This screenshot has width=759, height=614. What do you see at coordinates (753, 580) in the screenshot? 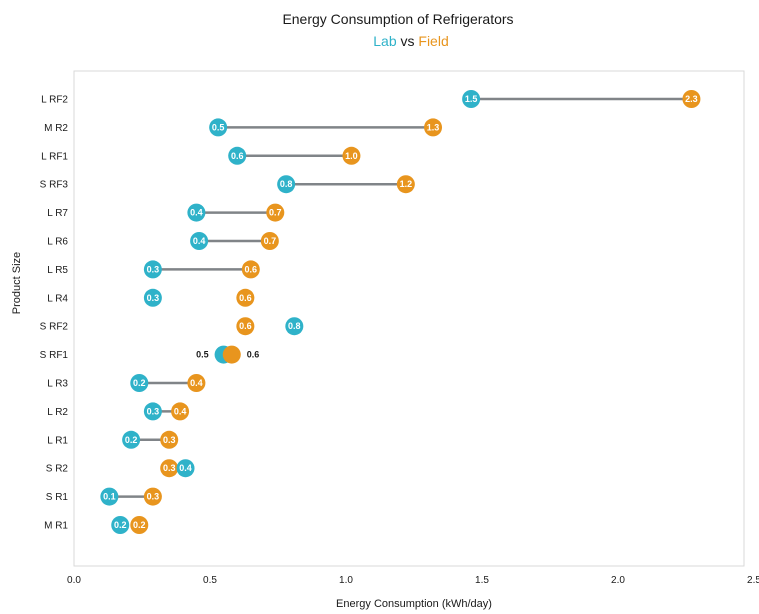
I see `x-tick-label: 2.5` at bounding box center [753, 580].